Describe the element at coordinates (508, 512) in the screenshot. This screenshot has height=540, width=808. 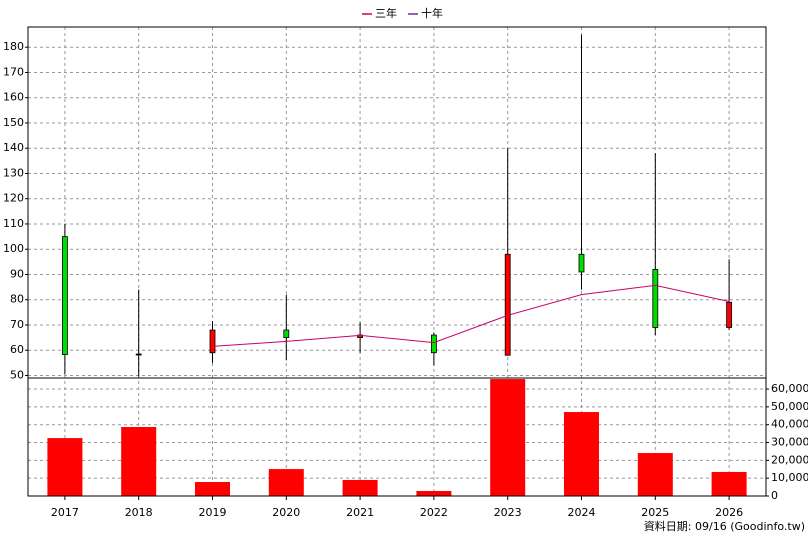
I see `x-tick-label: 2023` at that location.